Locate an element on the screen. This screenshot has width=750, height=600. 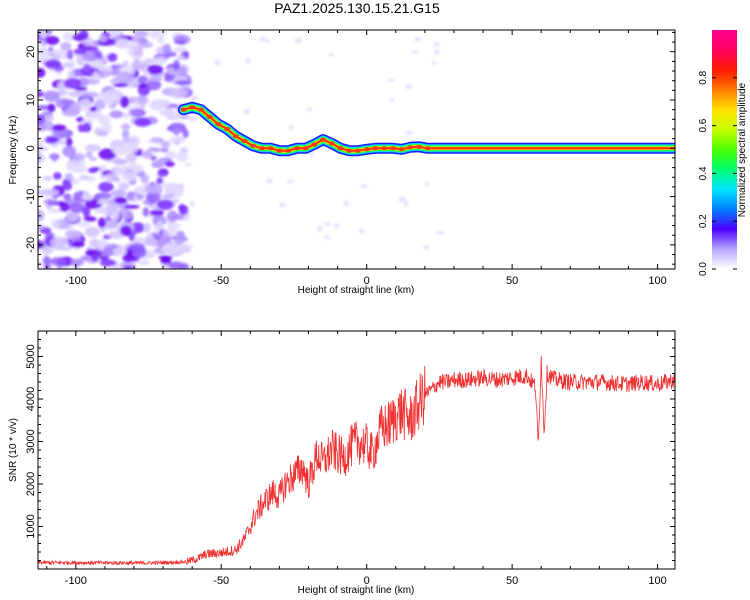
spectrogram-ylabel: Frequency (Hz) is located at coordinates (13, 150).